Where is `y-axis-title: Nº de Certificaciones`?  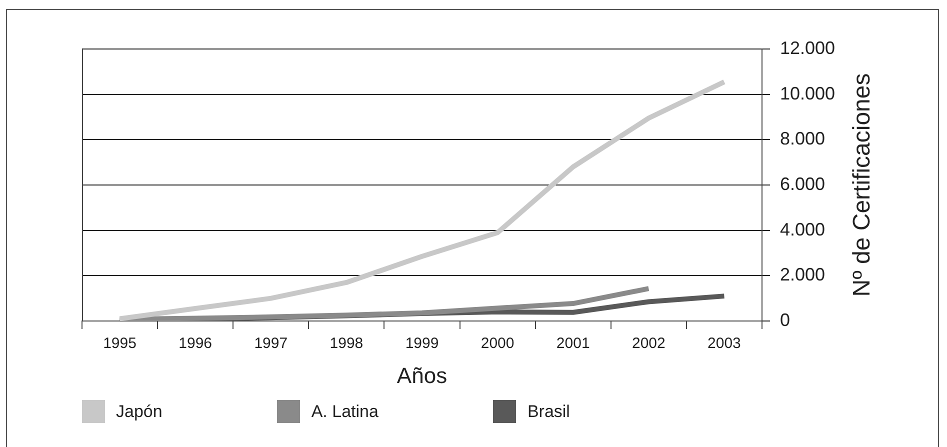 y-axis-title: Nº de Certificaciones is located at coordinates (862, 185).